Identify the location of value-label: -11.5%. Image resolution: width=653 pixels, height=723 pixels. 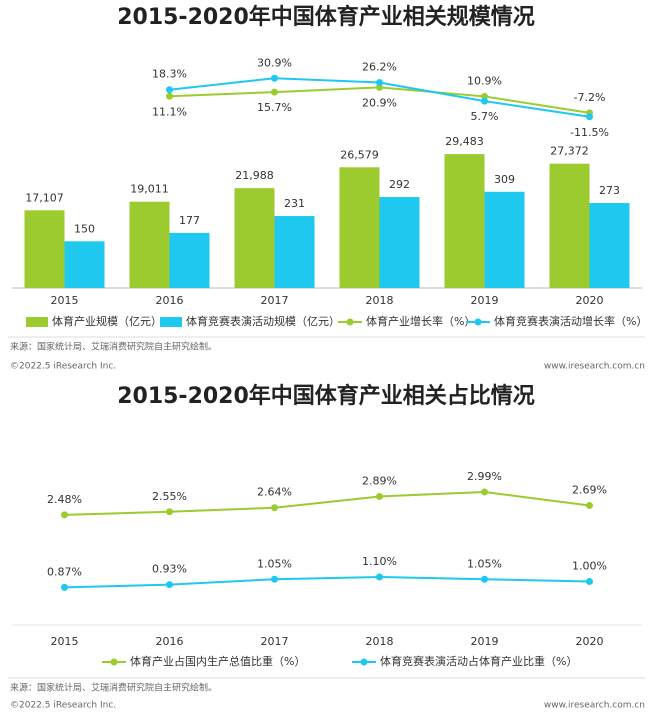
(589, 132).